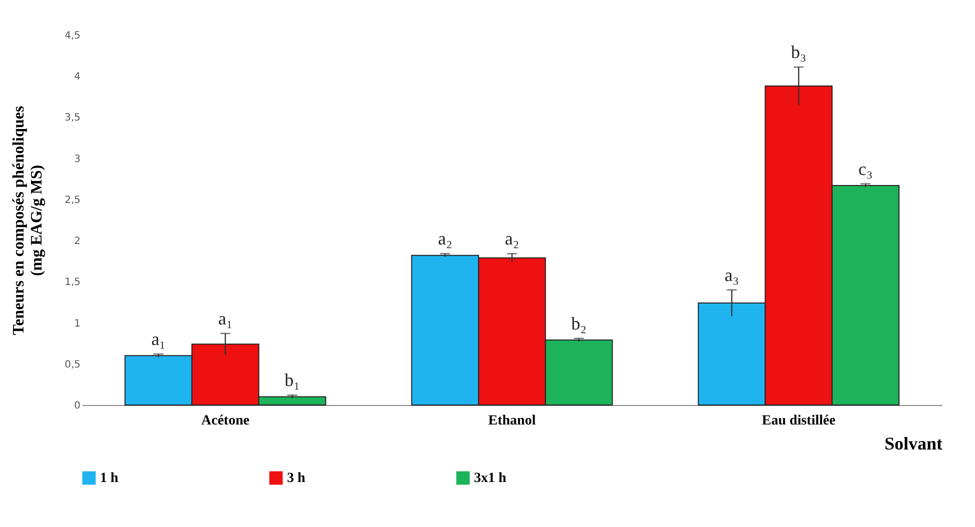 Image resolution: width=975 pixels, height=527 pixels. What do you see at coordinates (72, 200) in the screenshot?
I see `y-tick-label: 2,5` at bounding box center [72, 200].